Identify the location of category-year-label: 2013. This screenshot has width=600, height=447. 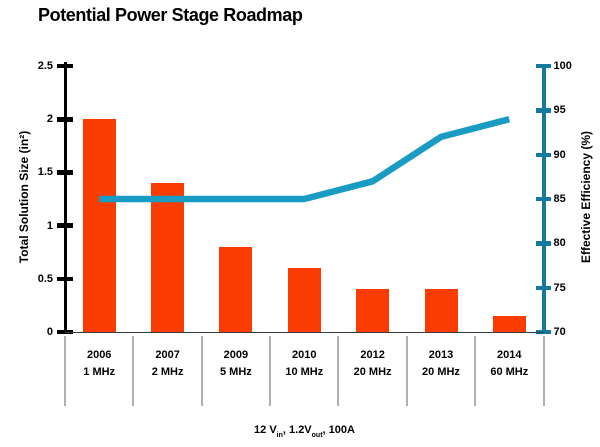
(441, 355).